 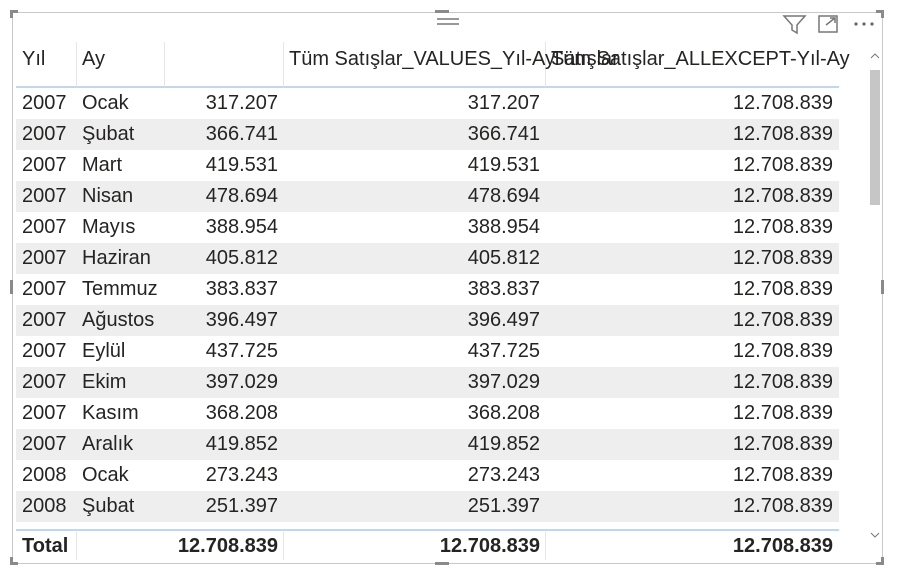 I want to click on more-options-icon, so click(x=864, y=24).